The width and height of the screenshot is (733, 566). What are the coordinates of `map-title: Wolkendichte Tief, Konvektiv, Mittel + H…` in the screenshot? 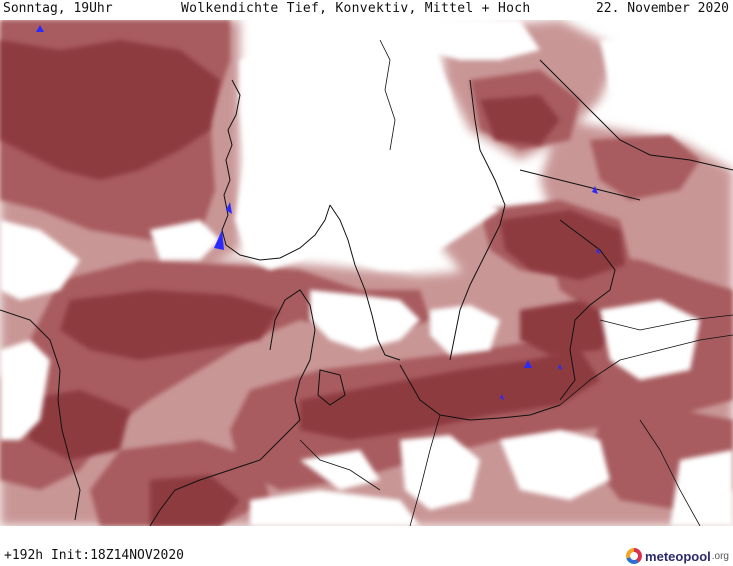 It's located at (356, 8).